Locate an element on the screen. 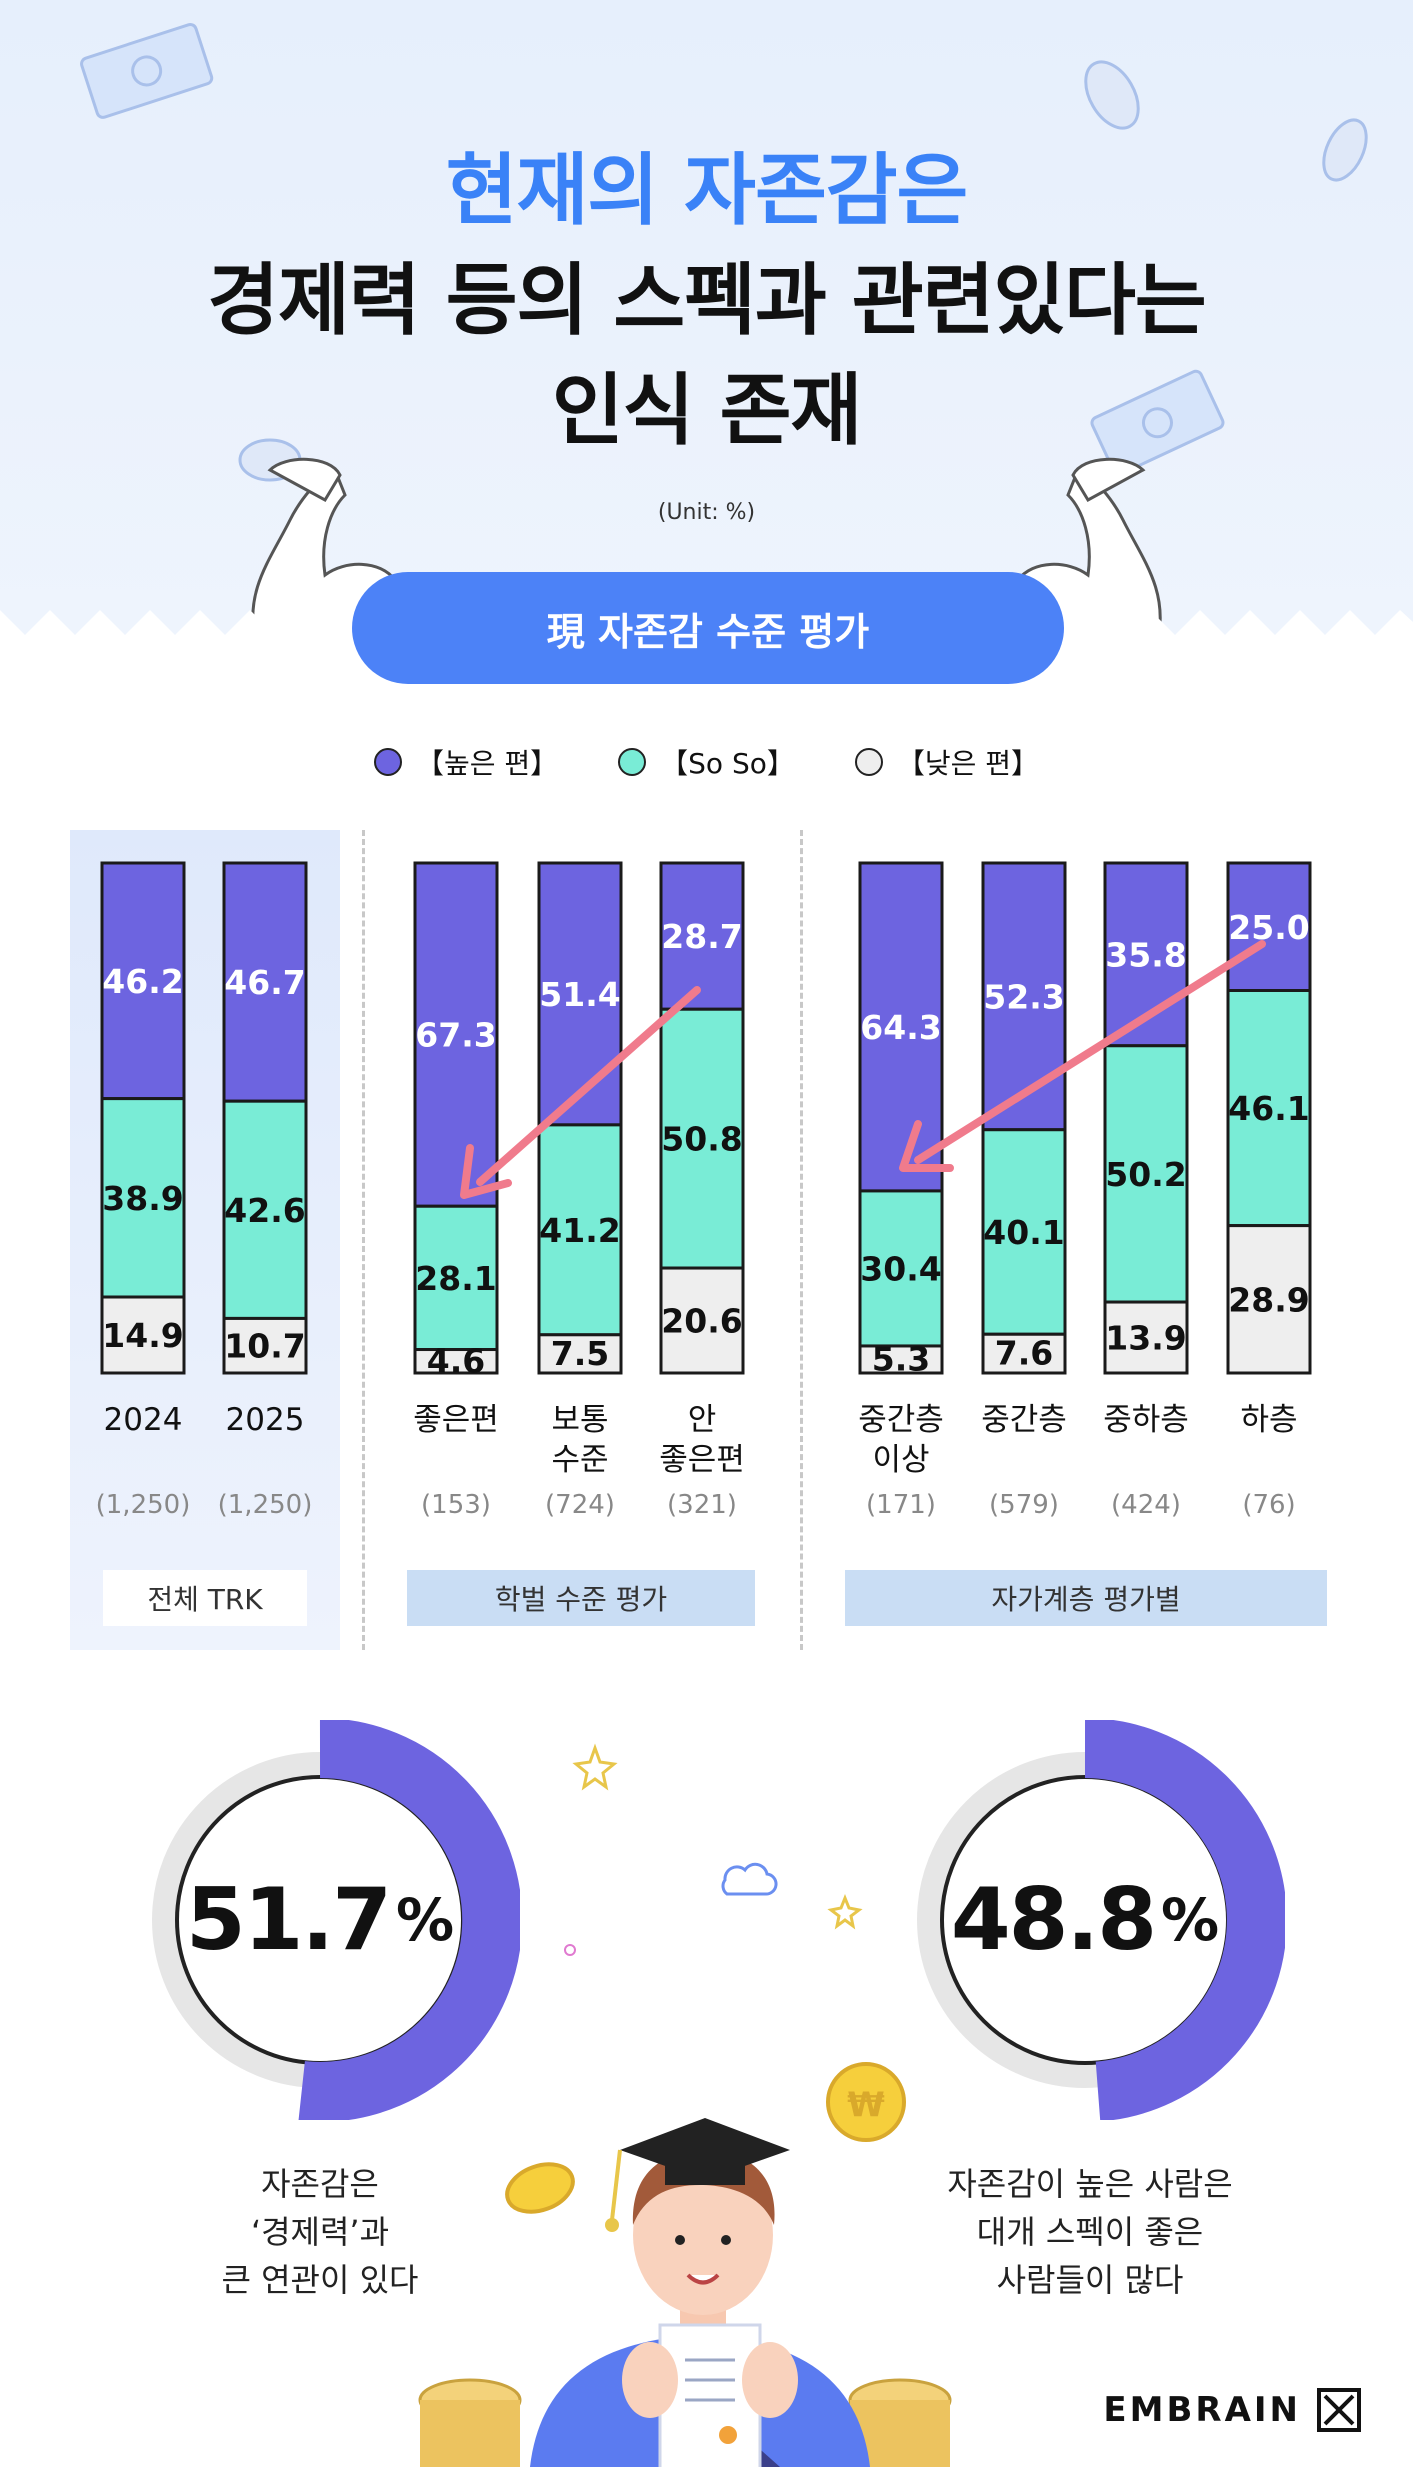 This screenshot has height=2467, width=1413. bar-sample-size: (424) is located at coordinates (1146, 1505).